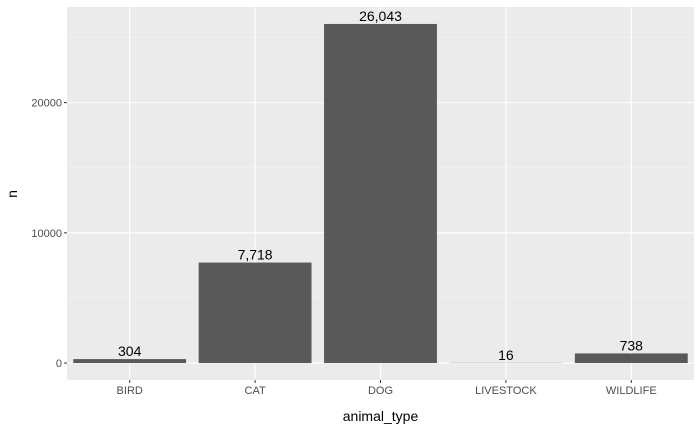 Image resolution: width=700 pixels, height=432 pixels. I want to click on y-axis-title: n, so click(12, 194).